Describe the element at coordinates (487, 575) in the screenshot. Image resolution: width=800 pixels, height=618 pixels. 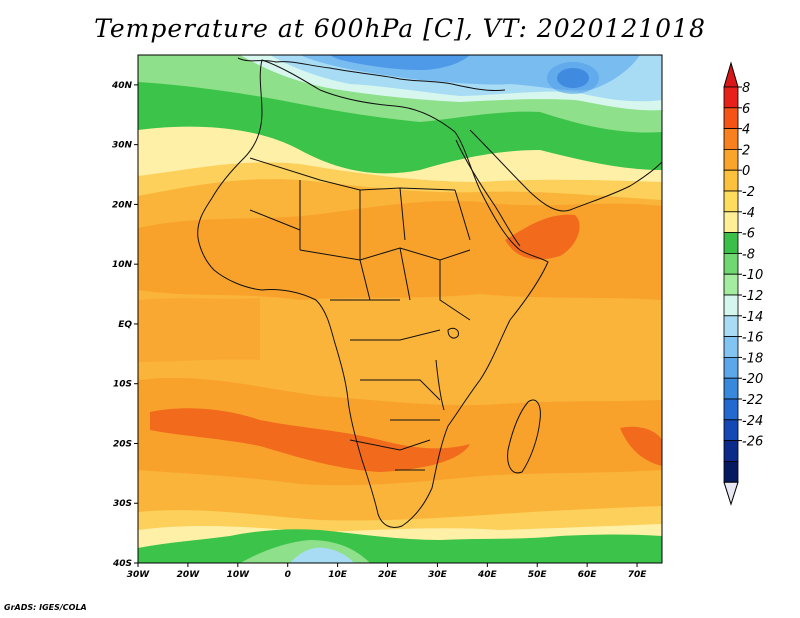
I see `lon-label: 40E` at that location.